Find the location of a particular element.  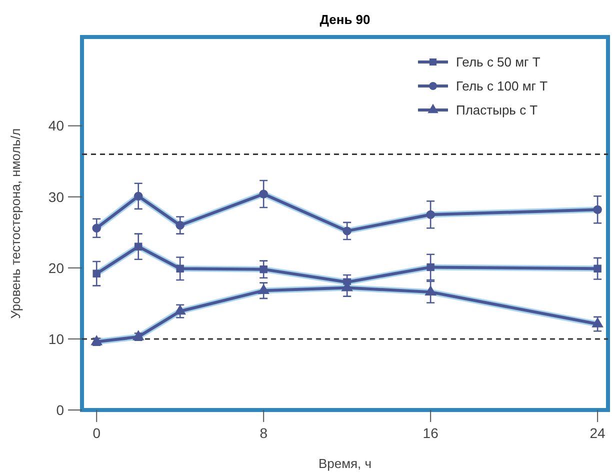

x-axis-title: Время, ч is located at coordinates (345, 463).